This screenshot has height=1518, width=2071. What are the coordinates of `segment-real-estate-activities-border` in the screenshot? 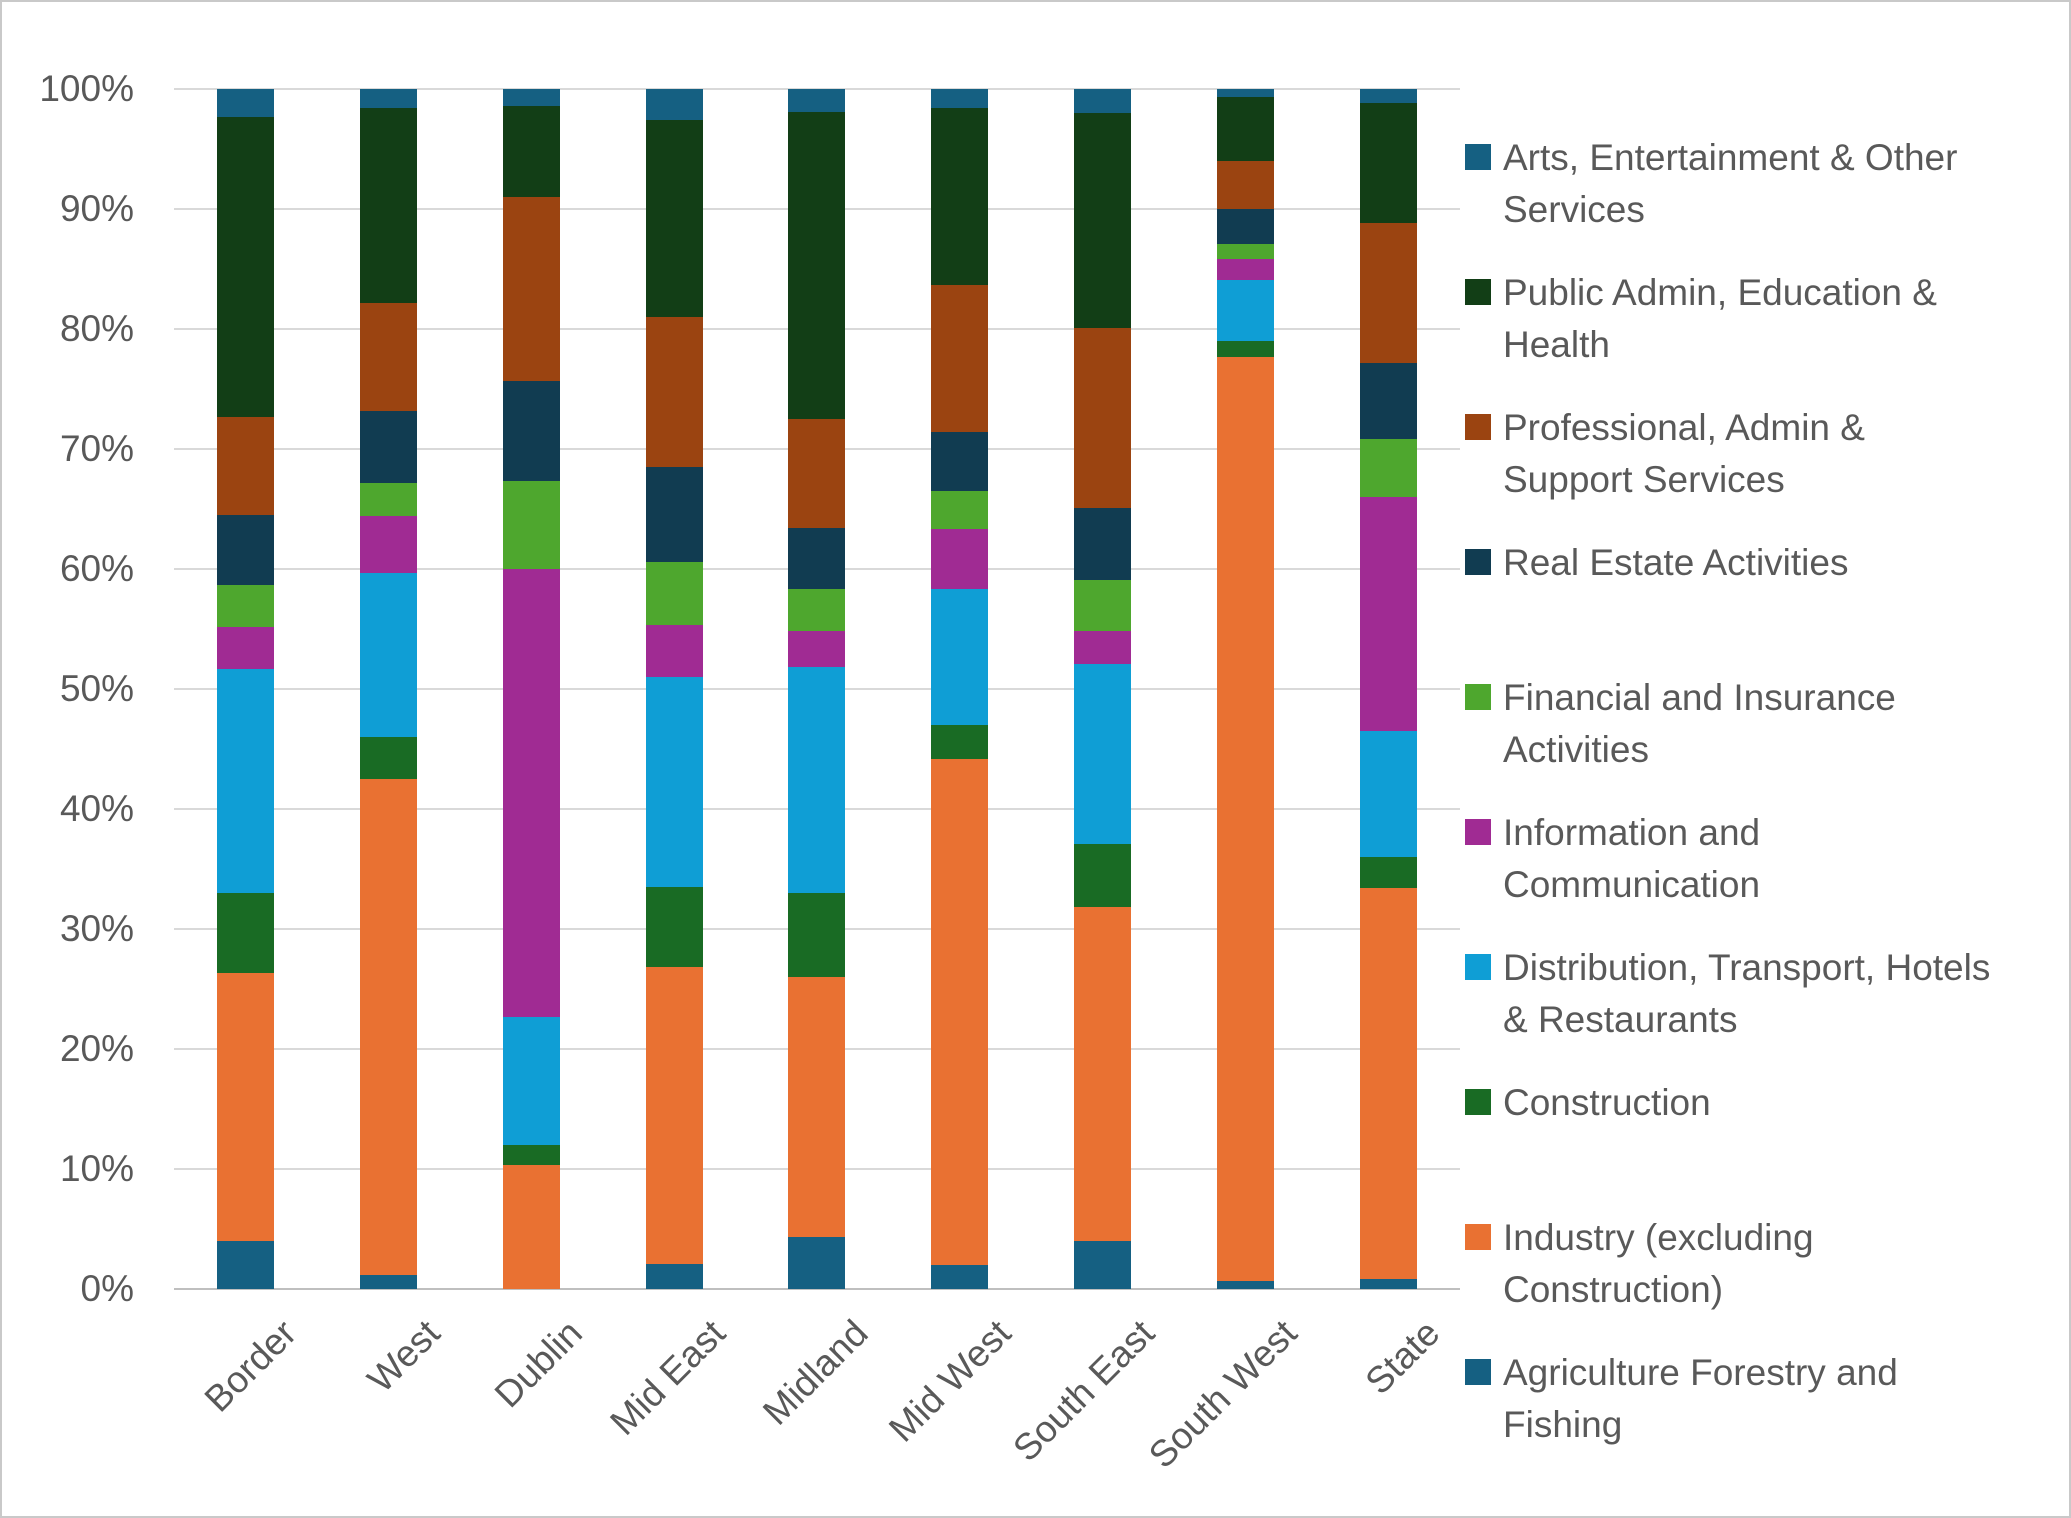 It's located at (245, 550).